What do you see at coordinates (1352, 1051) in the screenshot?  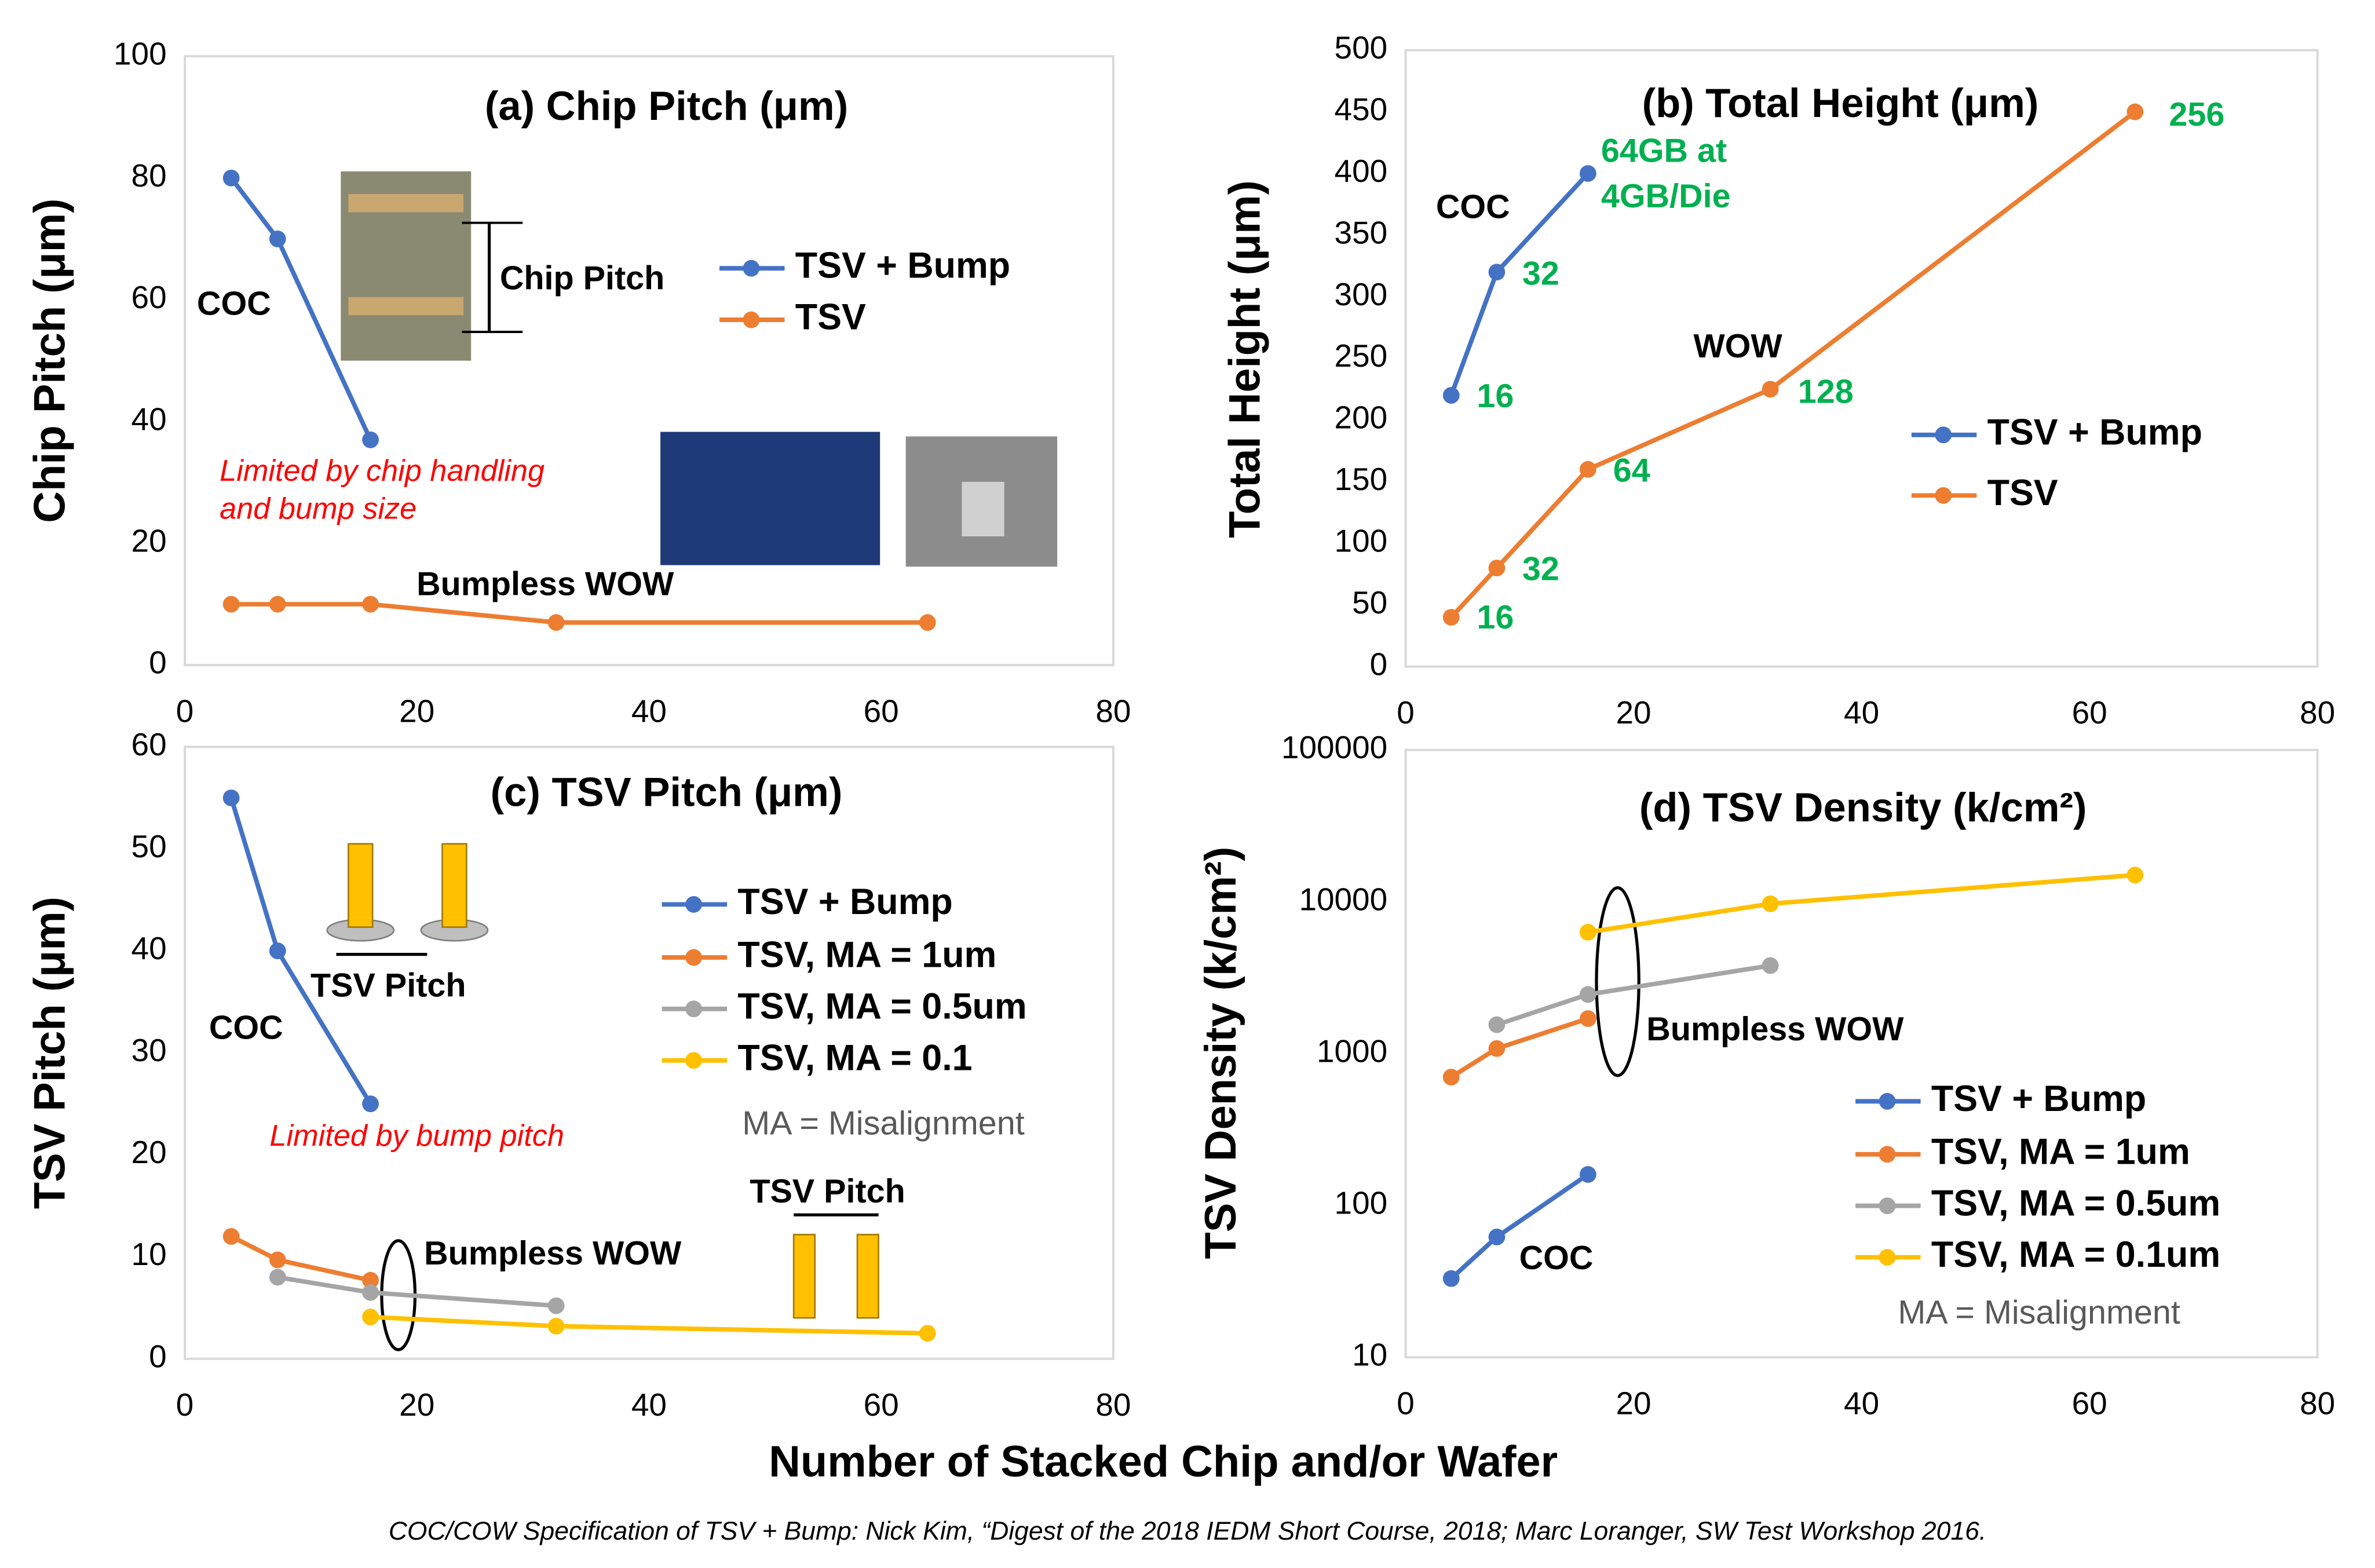 I see `y-tick-label: 1000` at bounding box center [1352, 1051].